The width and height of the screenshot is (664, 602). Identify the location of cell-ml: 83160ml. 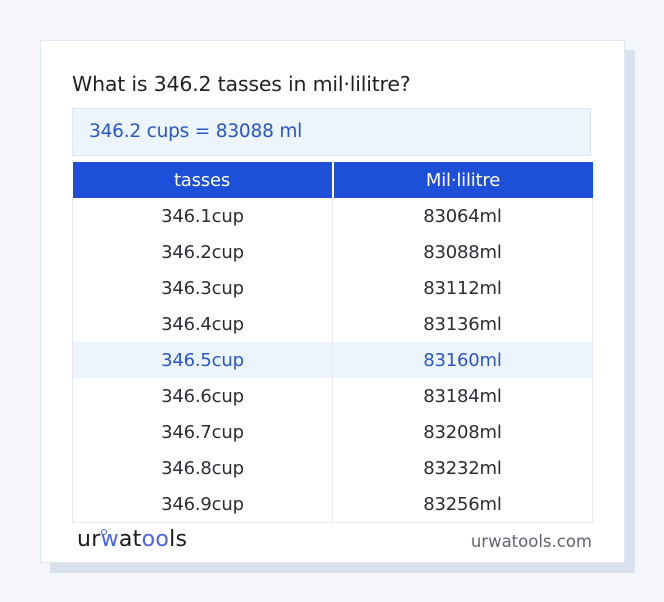
(462, 360).